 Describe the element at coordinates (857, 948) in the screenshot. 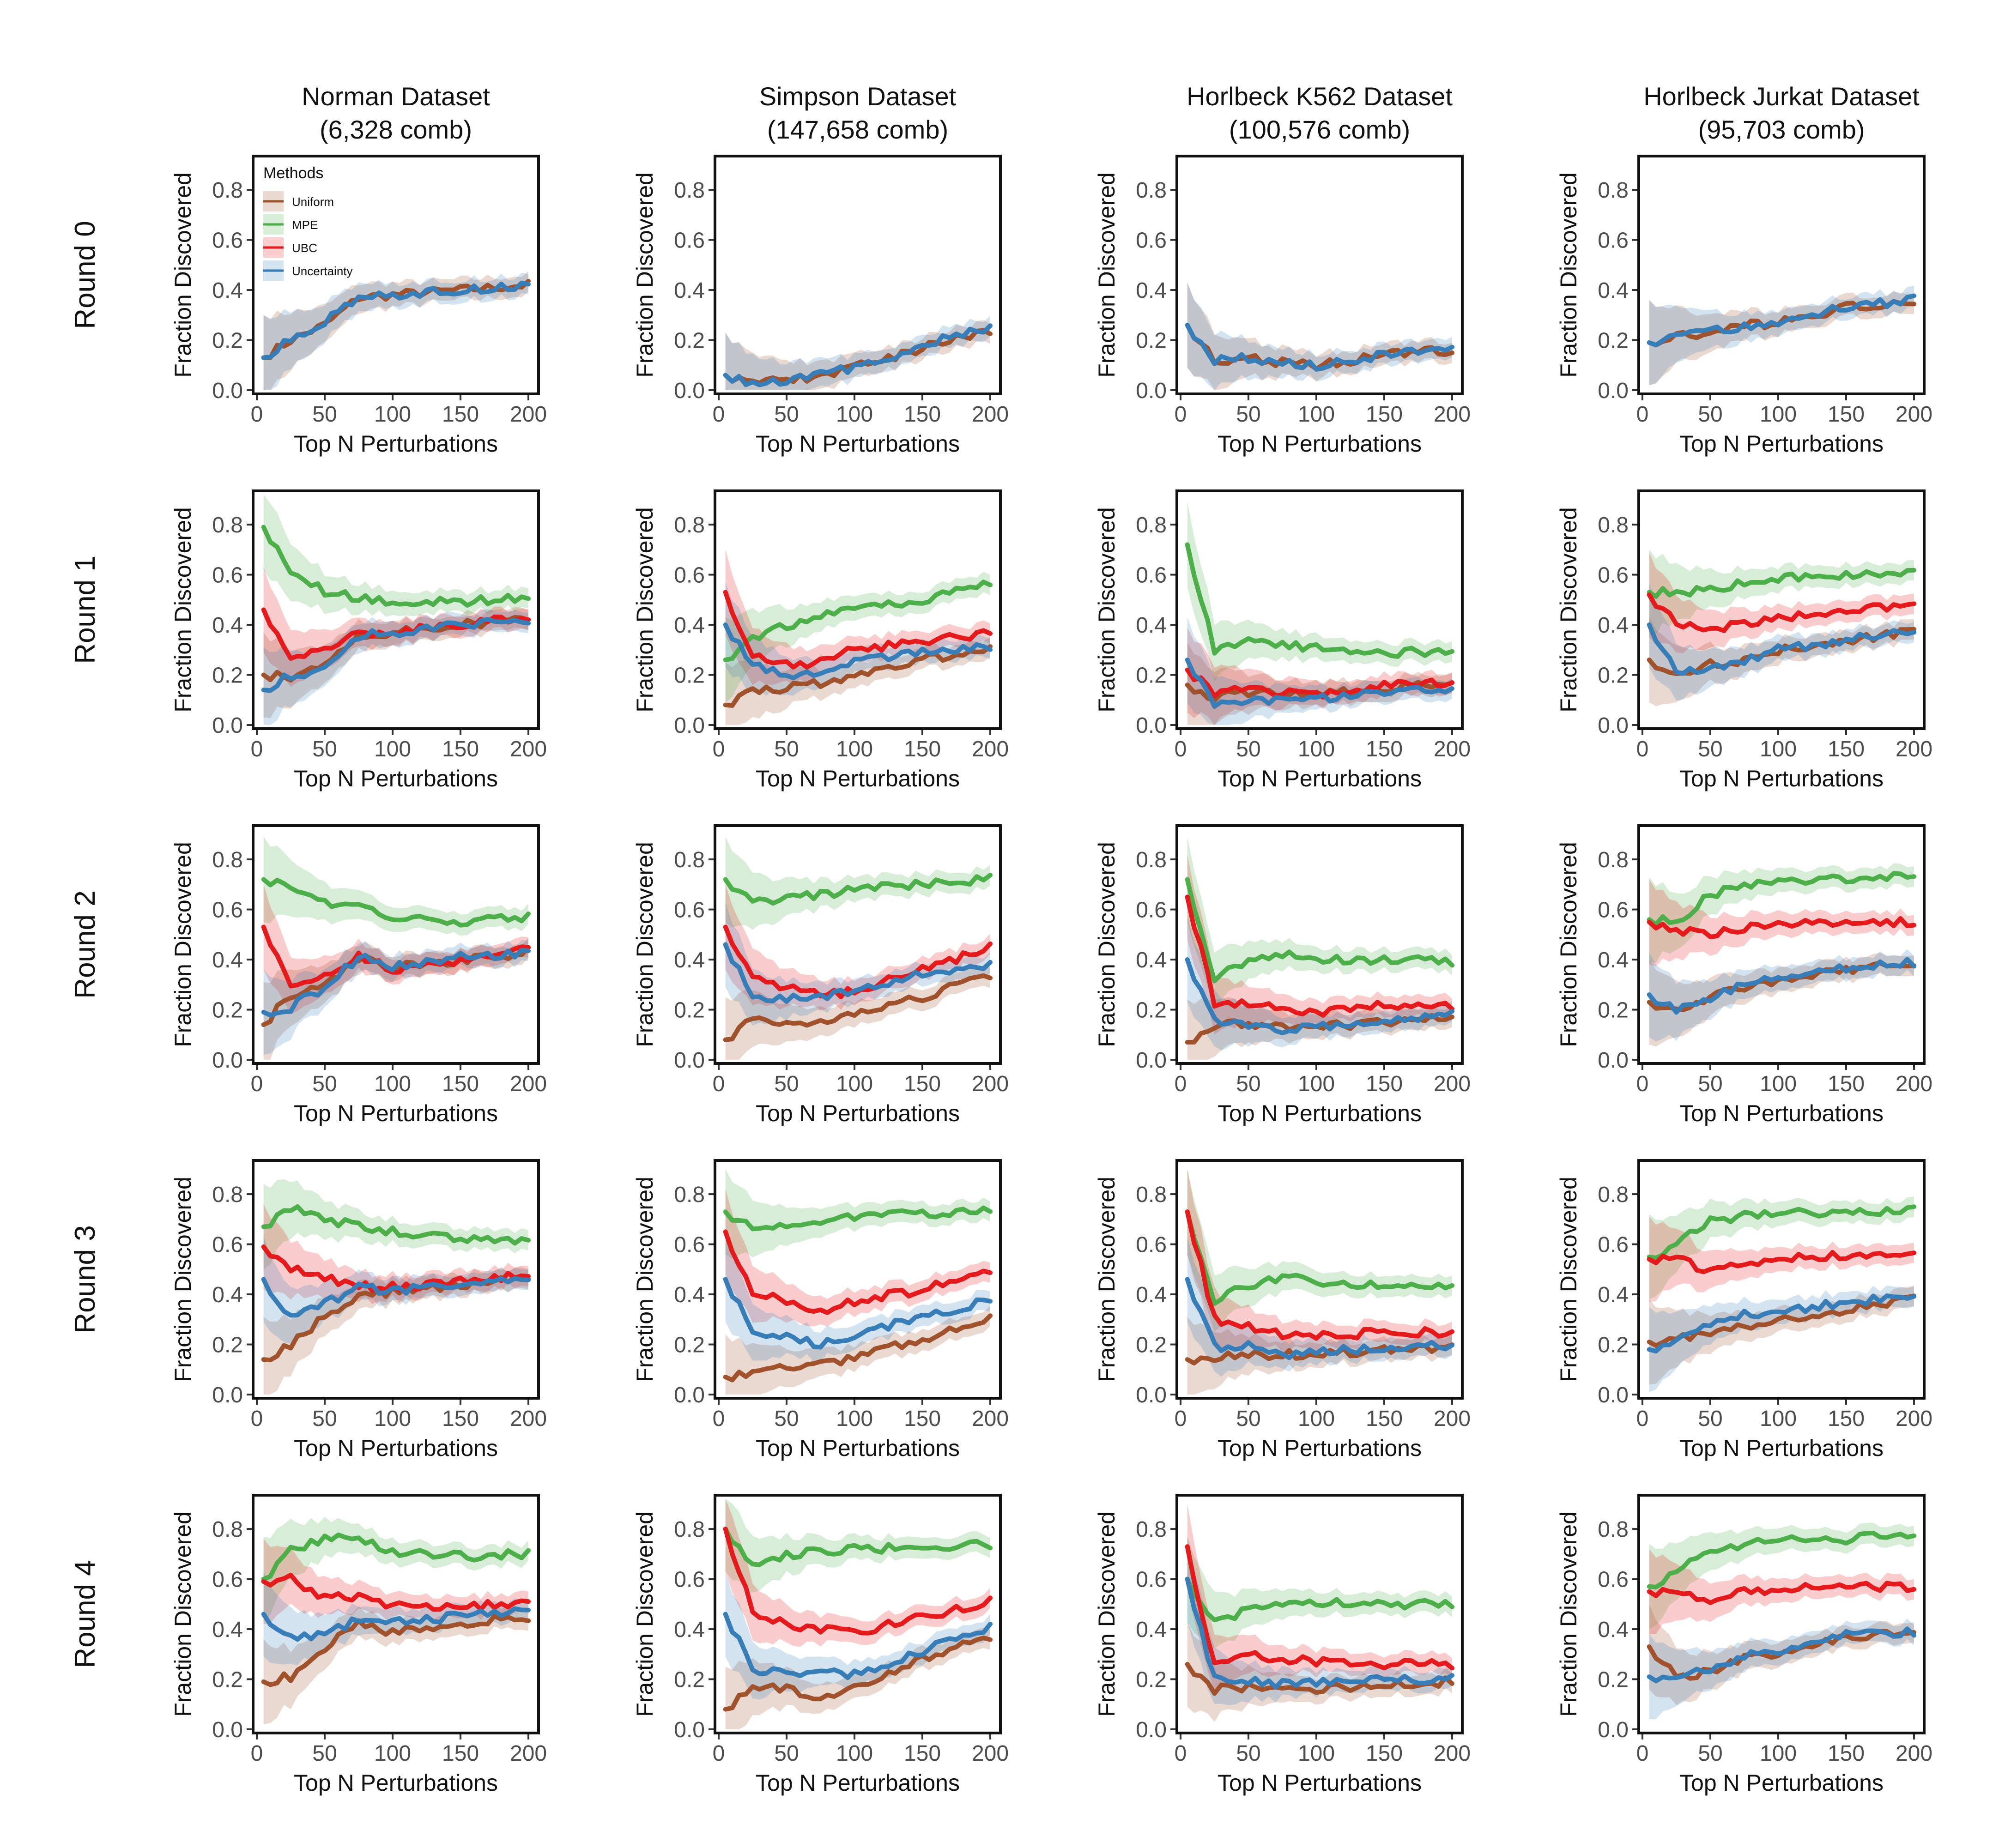

I see `band-ubc` at that location.